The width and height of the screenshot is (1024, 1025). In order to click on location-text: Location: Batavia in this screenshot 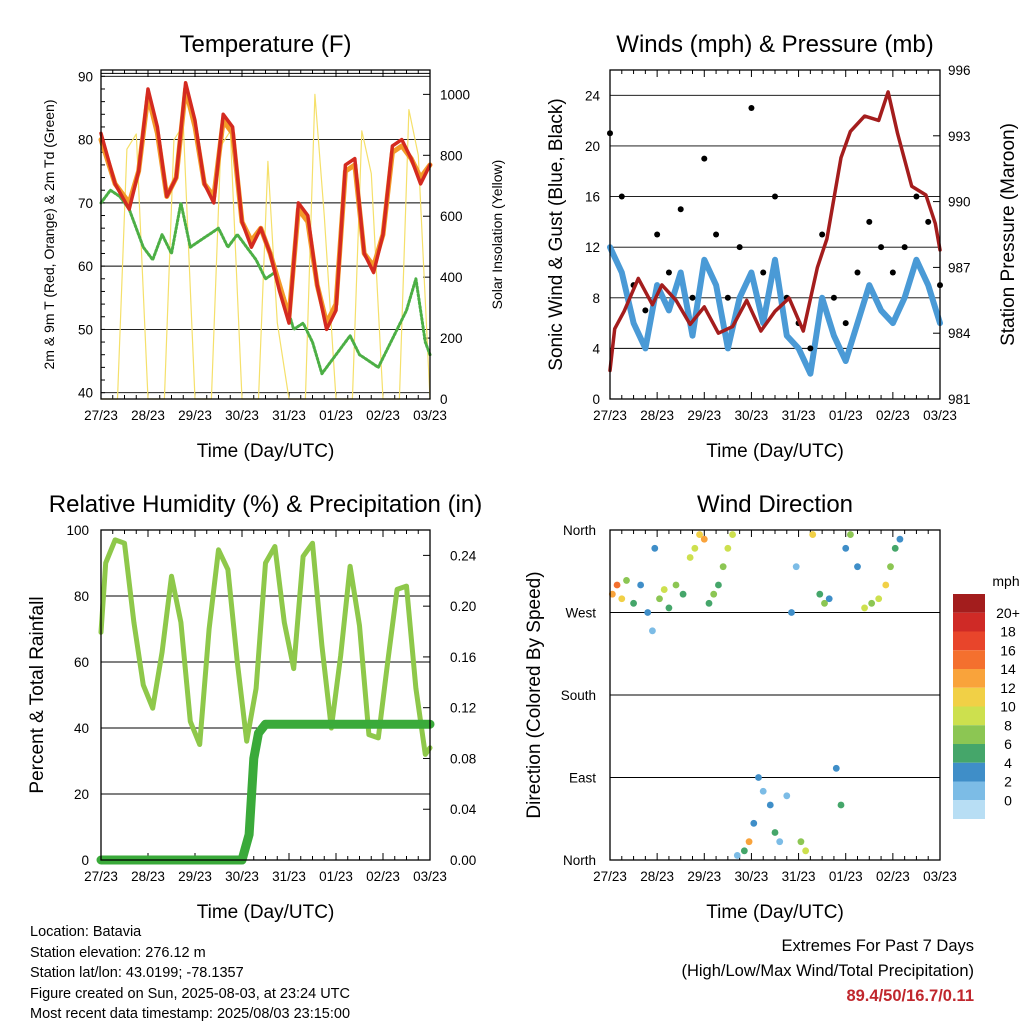, I will do `click(86, 932)`.